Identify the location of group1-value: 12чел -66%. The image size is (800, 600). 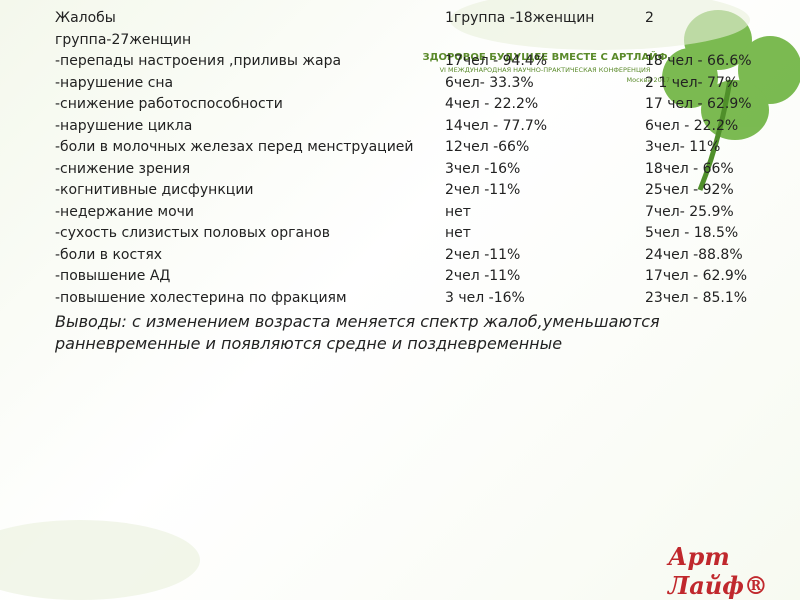
(487, 147).